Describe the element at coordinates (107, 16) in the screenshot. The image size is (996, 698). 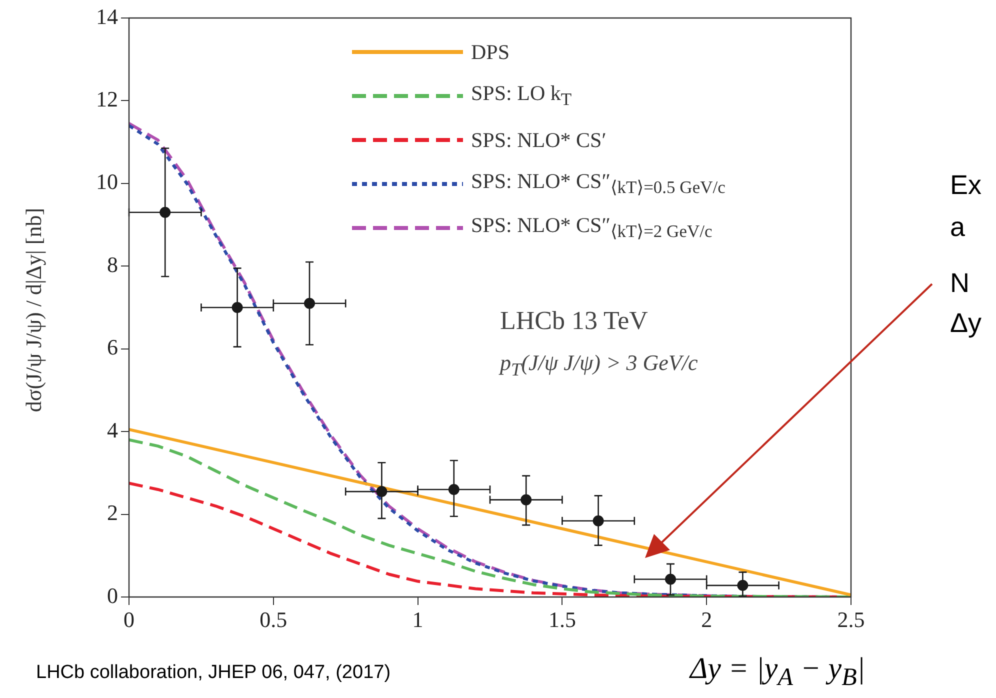
I see `y-tick-label: 14` at that location.